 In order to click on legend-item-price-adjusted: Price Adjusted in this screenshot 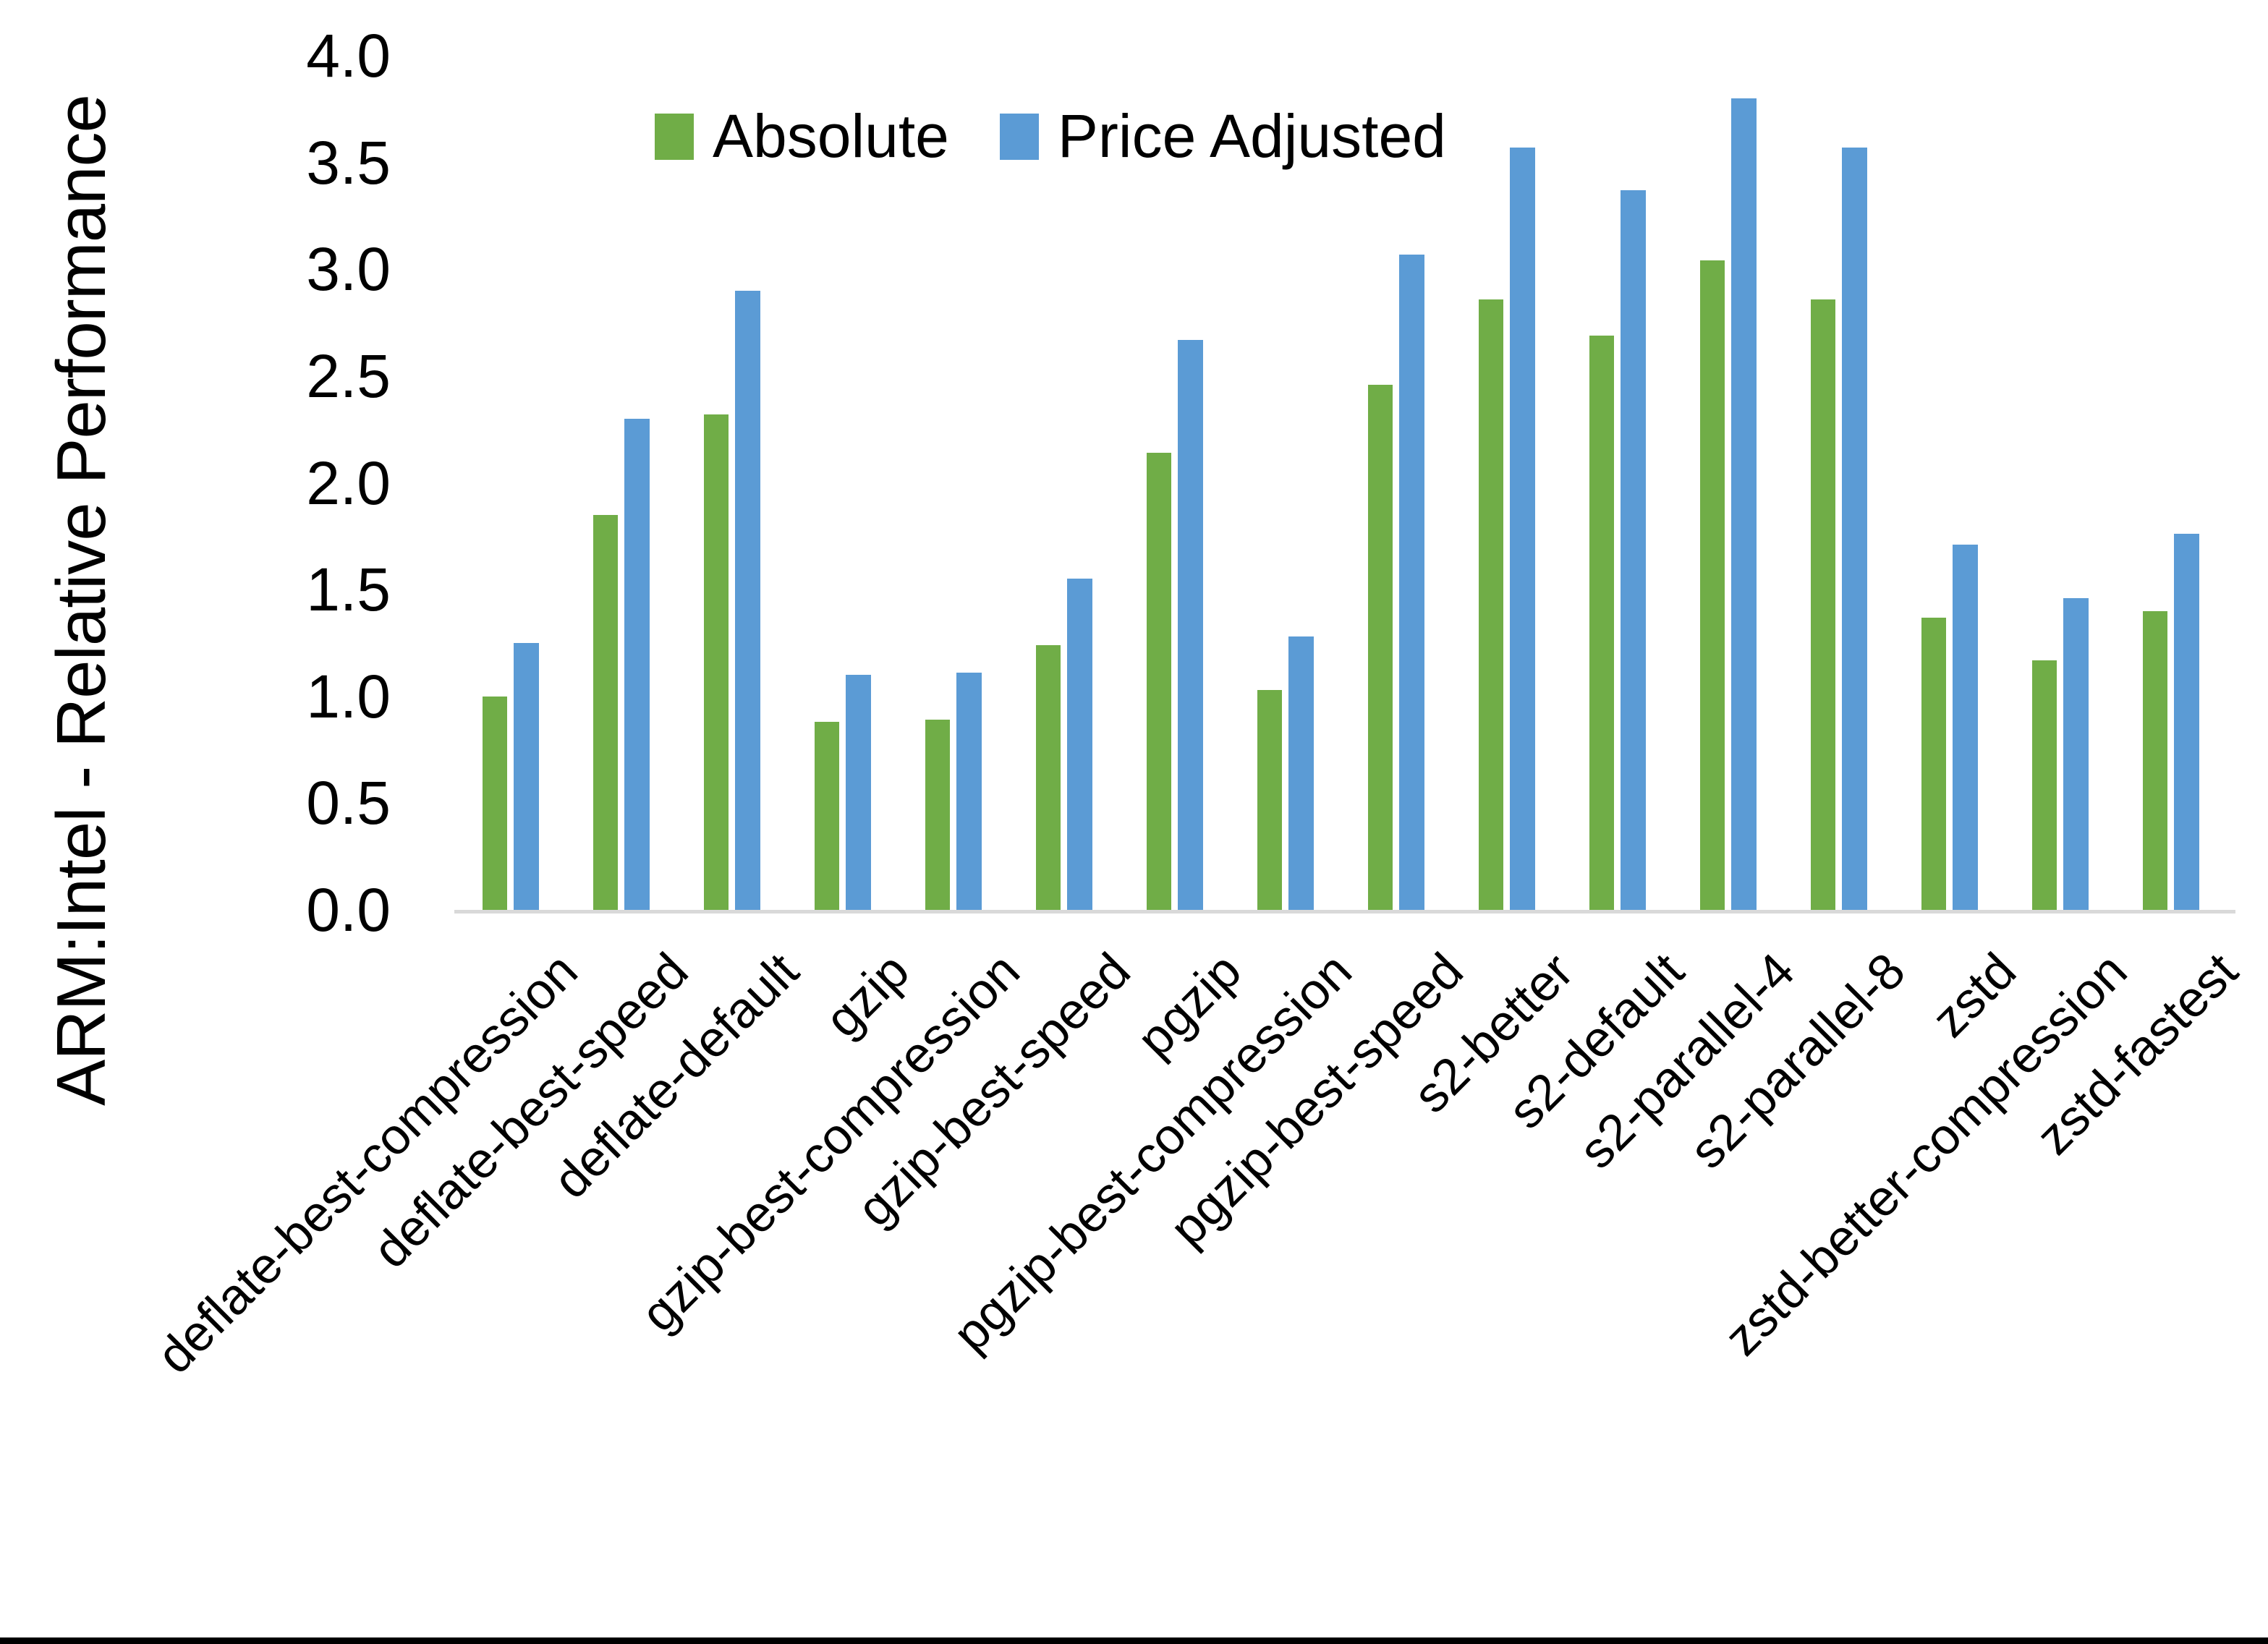, I will do `click(1222, 136)`.